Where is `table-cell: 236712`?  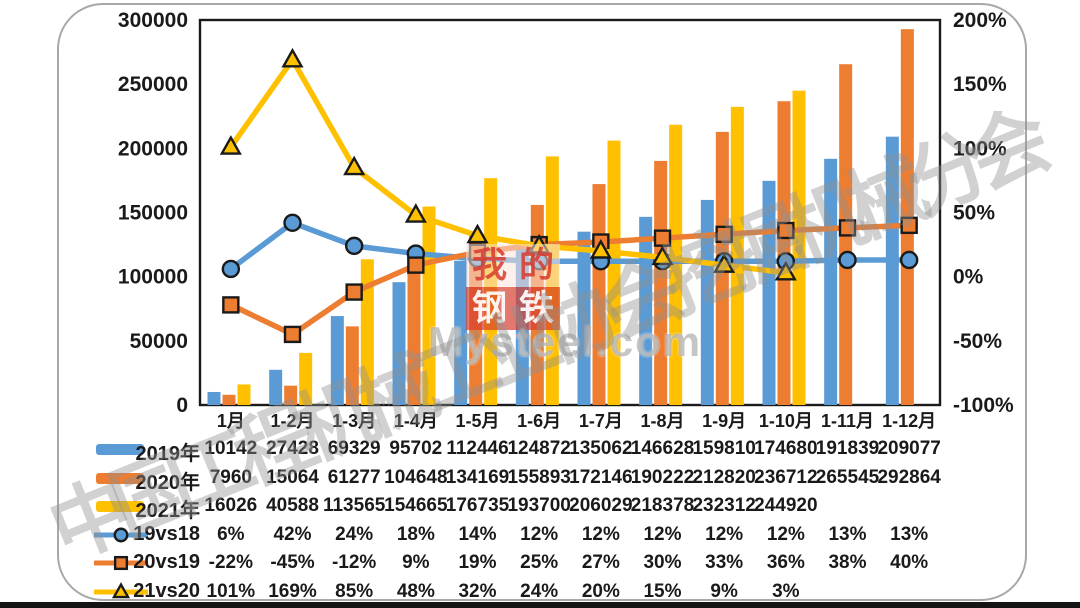 table-cell: 236712 is located at coordinates (786, 477).